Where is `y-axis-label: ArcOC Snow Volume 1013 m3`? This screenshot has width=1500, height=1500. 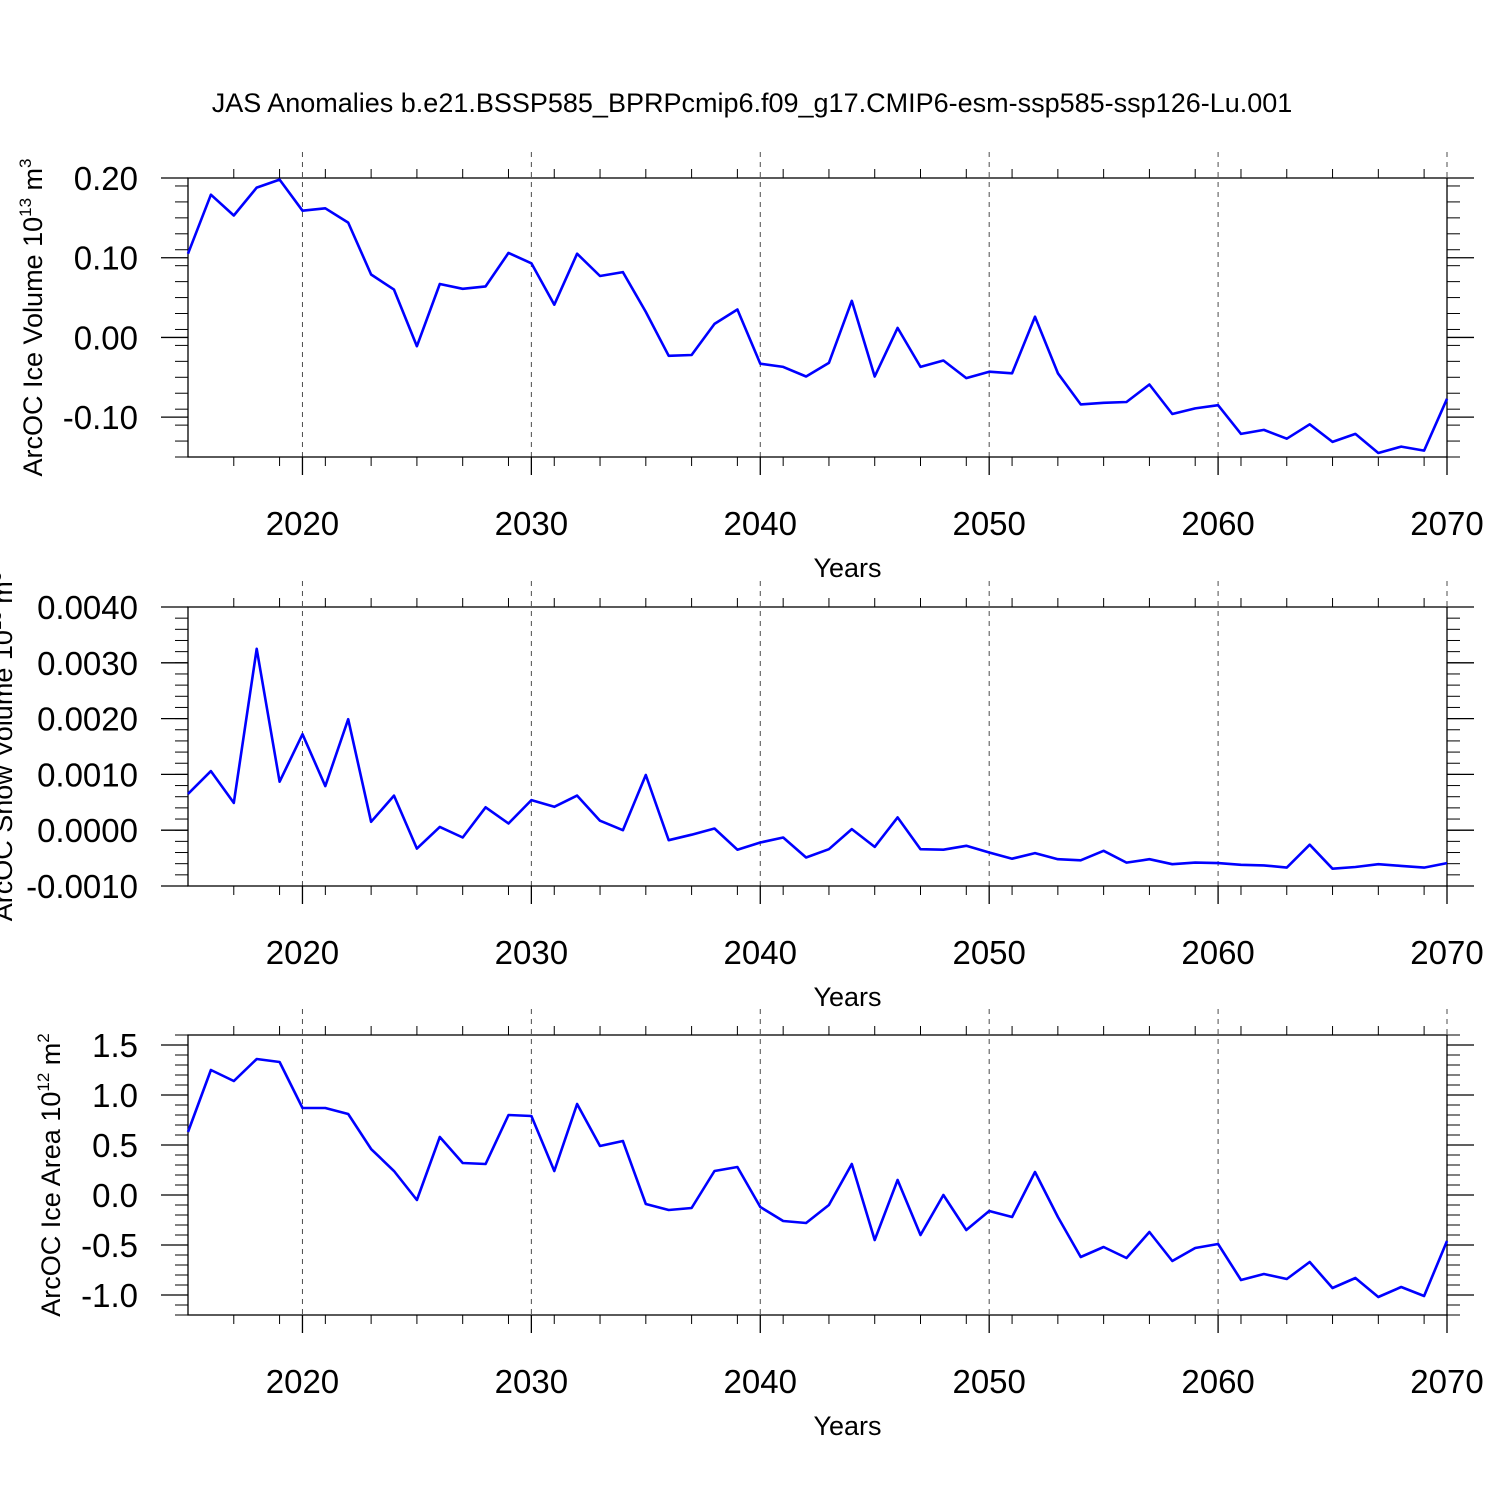 y-axis-label: ArcOC Snow Volume 1013 m3 is located at coordinates (9, 747).